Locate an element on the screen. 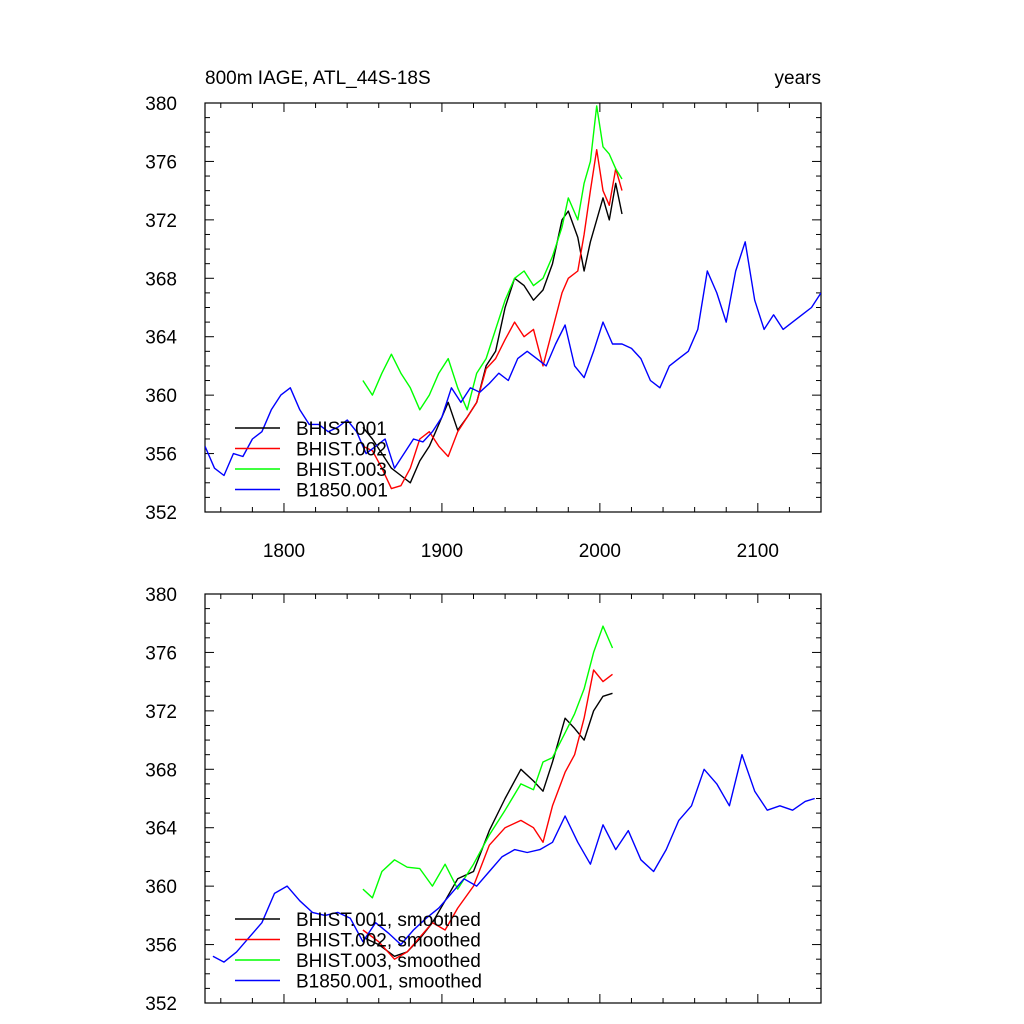 The image size is (1024, 1024). legend-label: BHIST.003 is located at coordinates (341, 470).